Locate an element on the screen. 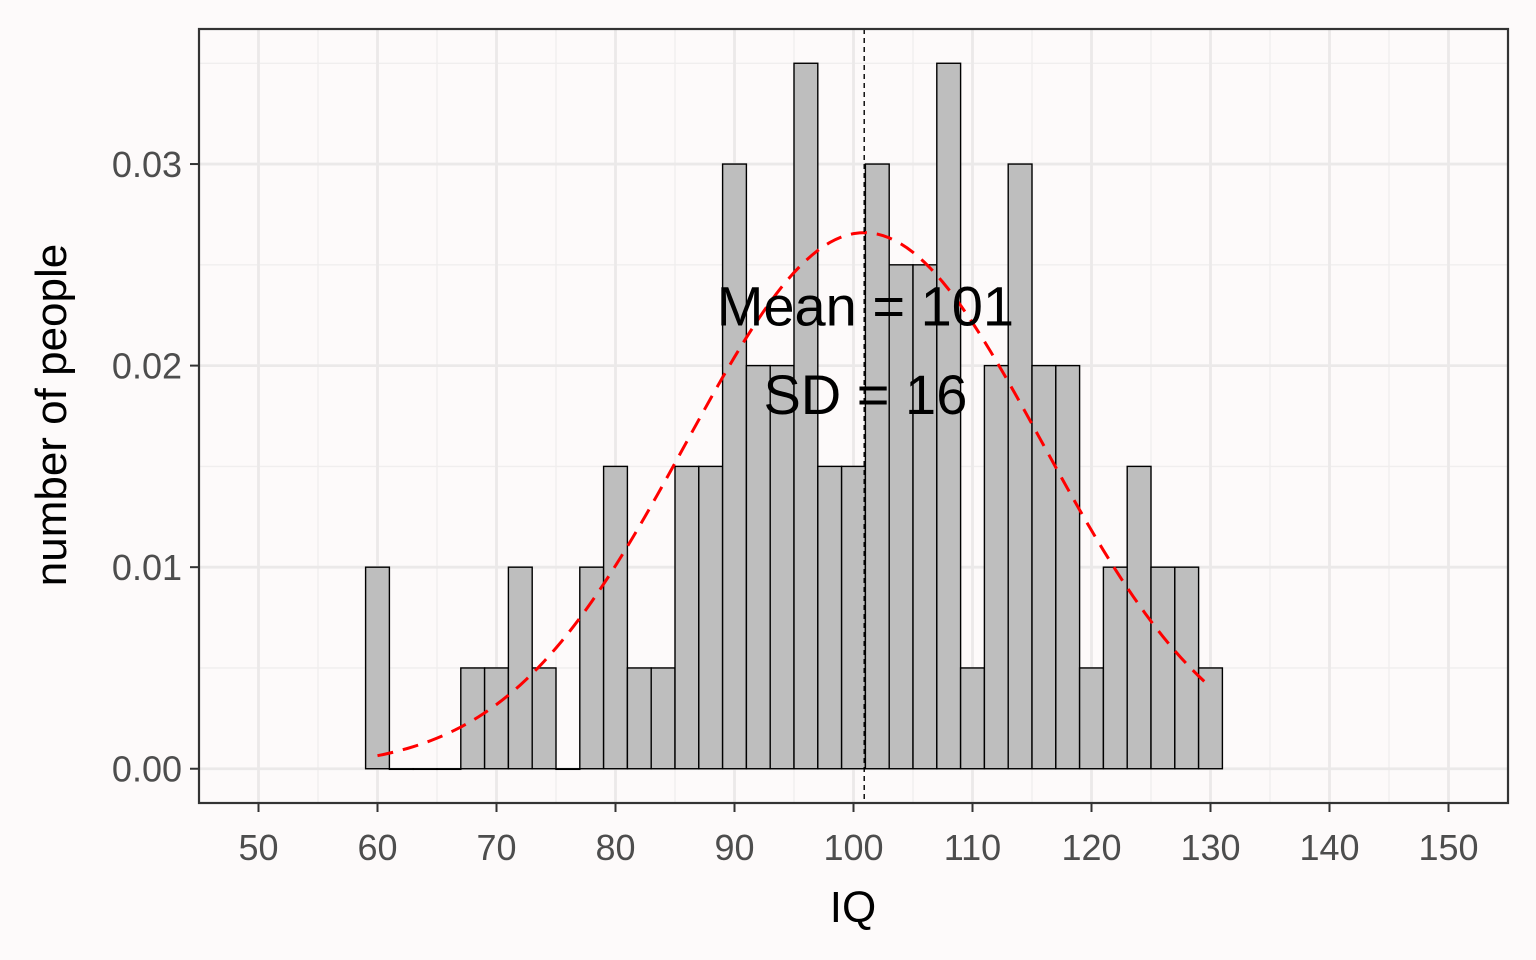 Image resolution: width=1536 pixels, height=960 pixels. x-axis-ticks: 50 60 70 80 90 100 110 120 130 140 150 is located at coordinates (858, 835).